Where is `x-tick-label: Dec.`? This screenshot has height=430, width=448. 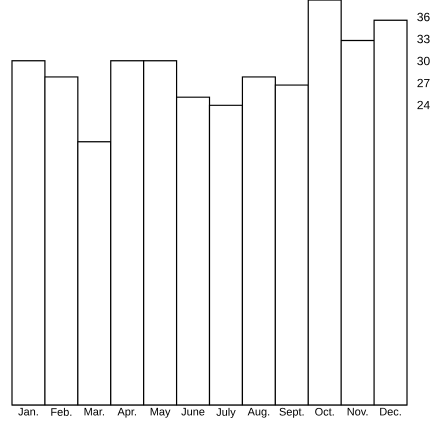 x-tick-label: Dec. is located at coordinates (390, 412).